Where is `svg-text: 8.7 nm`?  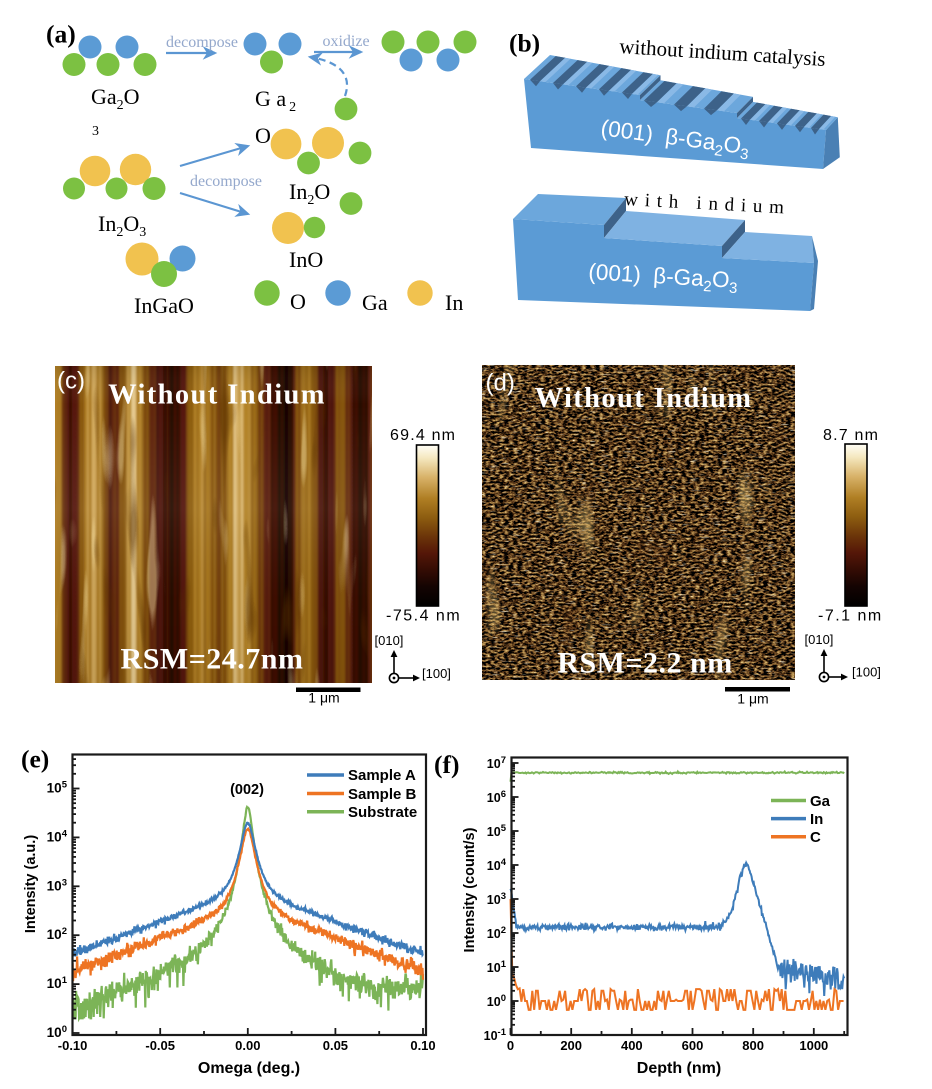
svg-text: 8.7 nm is located at coordinates (851, 435).